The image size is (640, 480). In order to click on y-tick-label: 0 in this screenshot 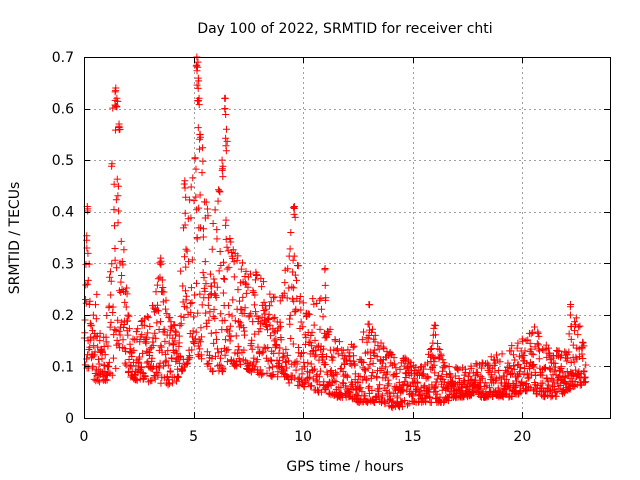, I will do `click(69, 419)`.